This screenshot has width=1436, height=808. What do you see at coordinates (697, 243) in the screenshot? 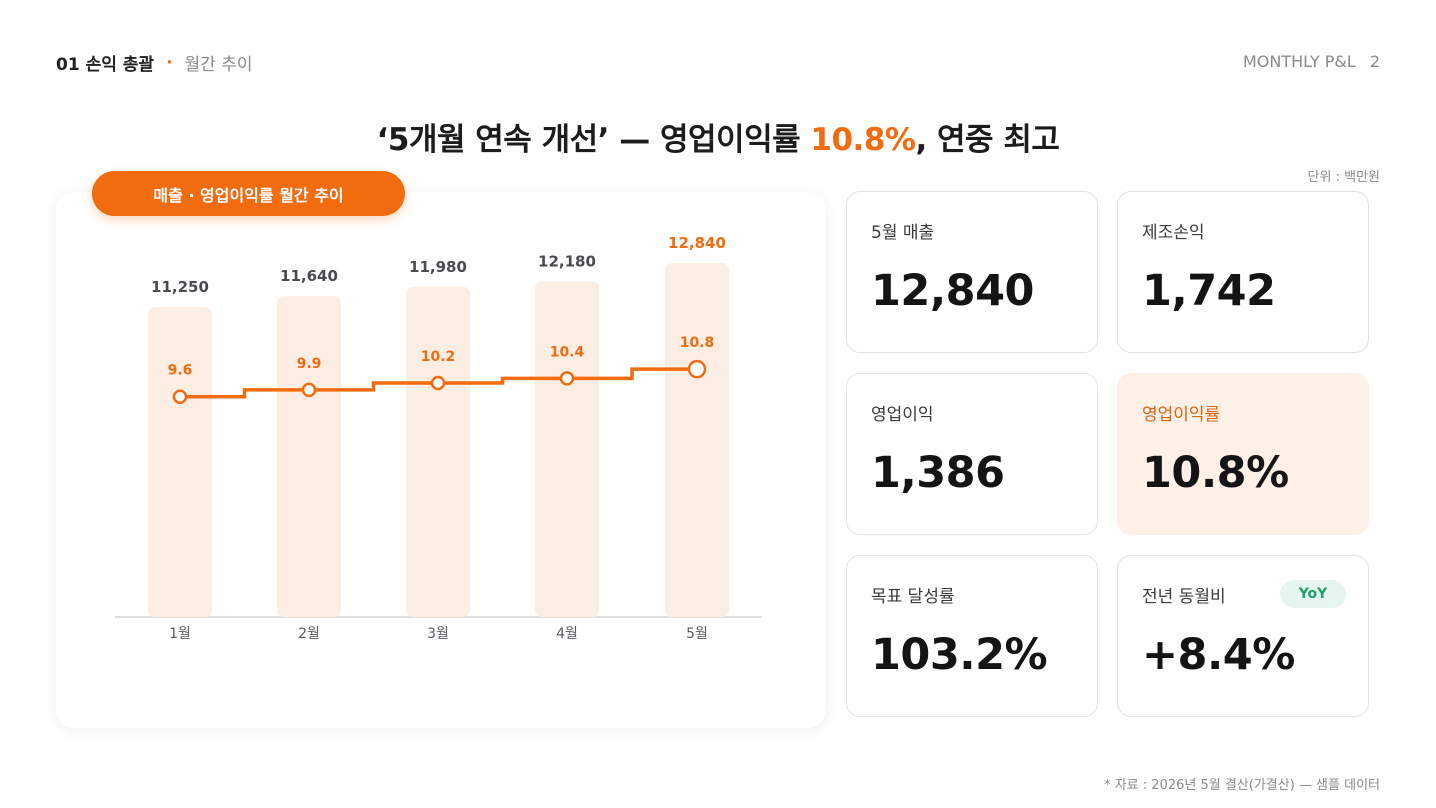
I see `revenue-data-label: 12,840` at bounding box center [697, 243].